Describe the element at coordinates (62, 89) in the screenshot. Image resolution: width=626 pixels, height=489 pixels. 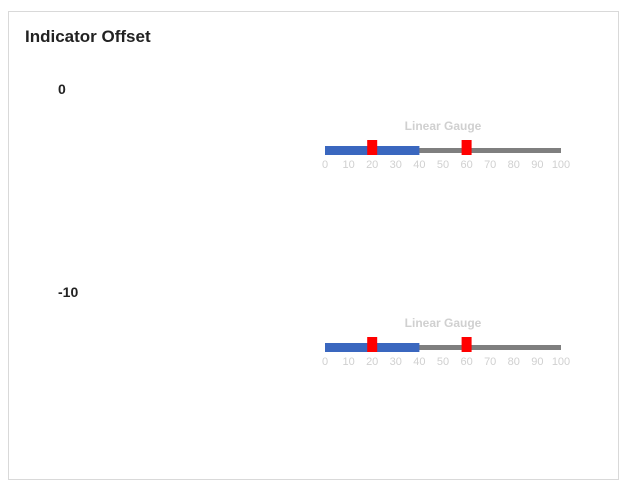
I see `offset-label-0: 0` at that location.